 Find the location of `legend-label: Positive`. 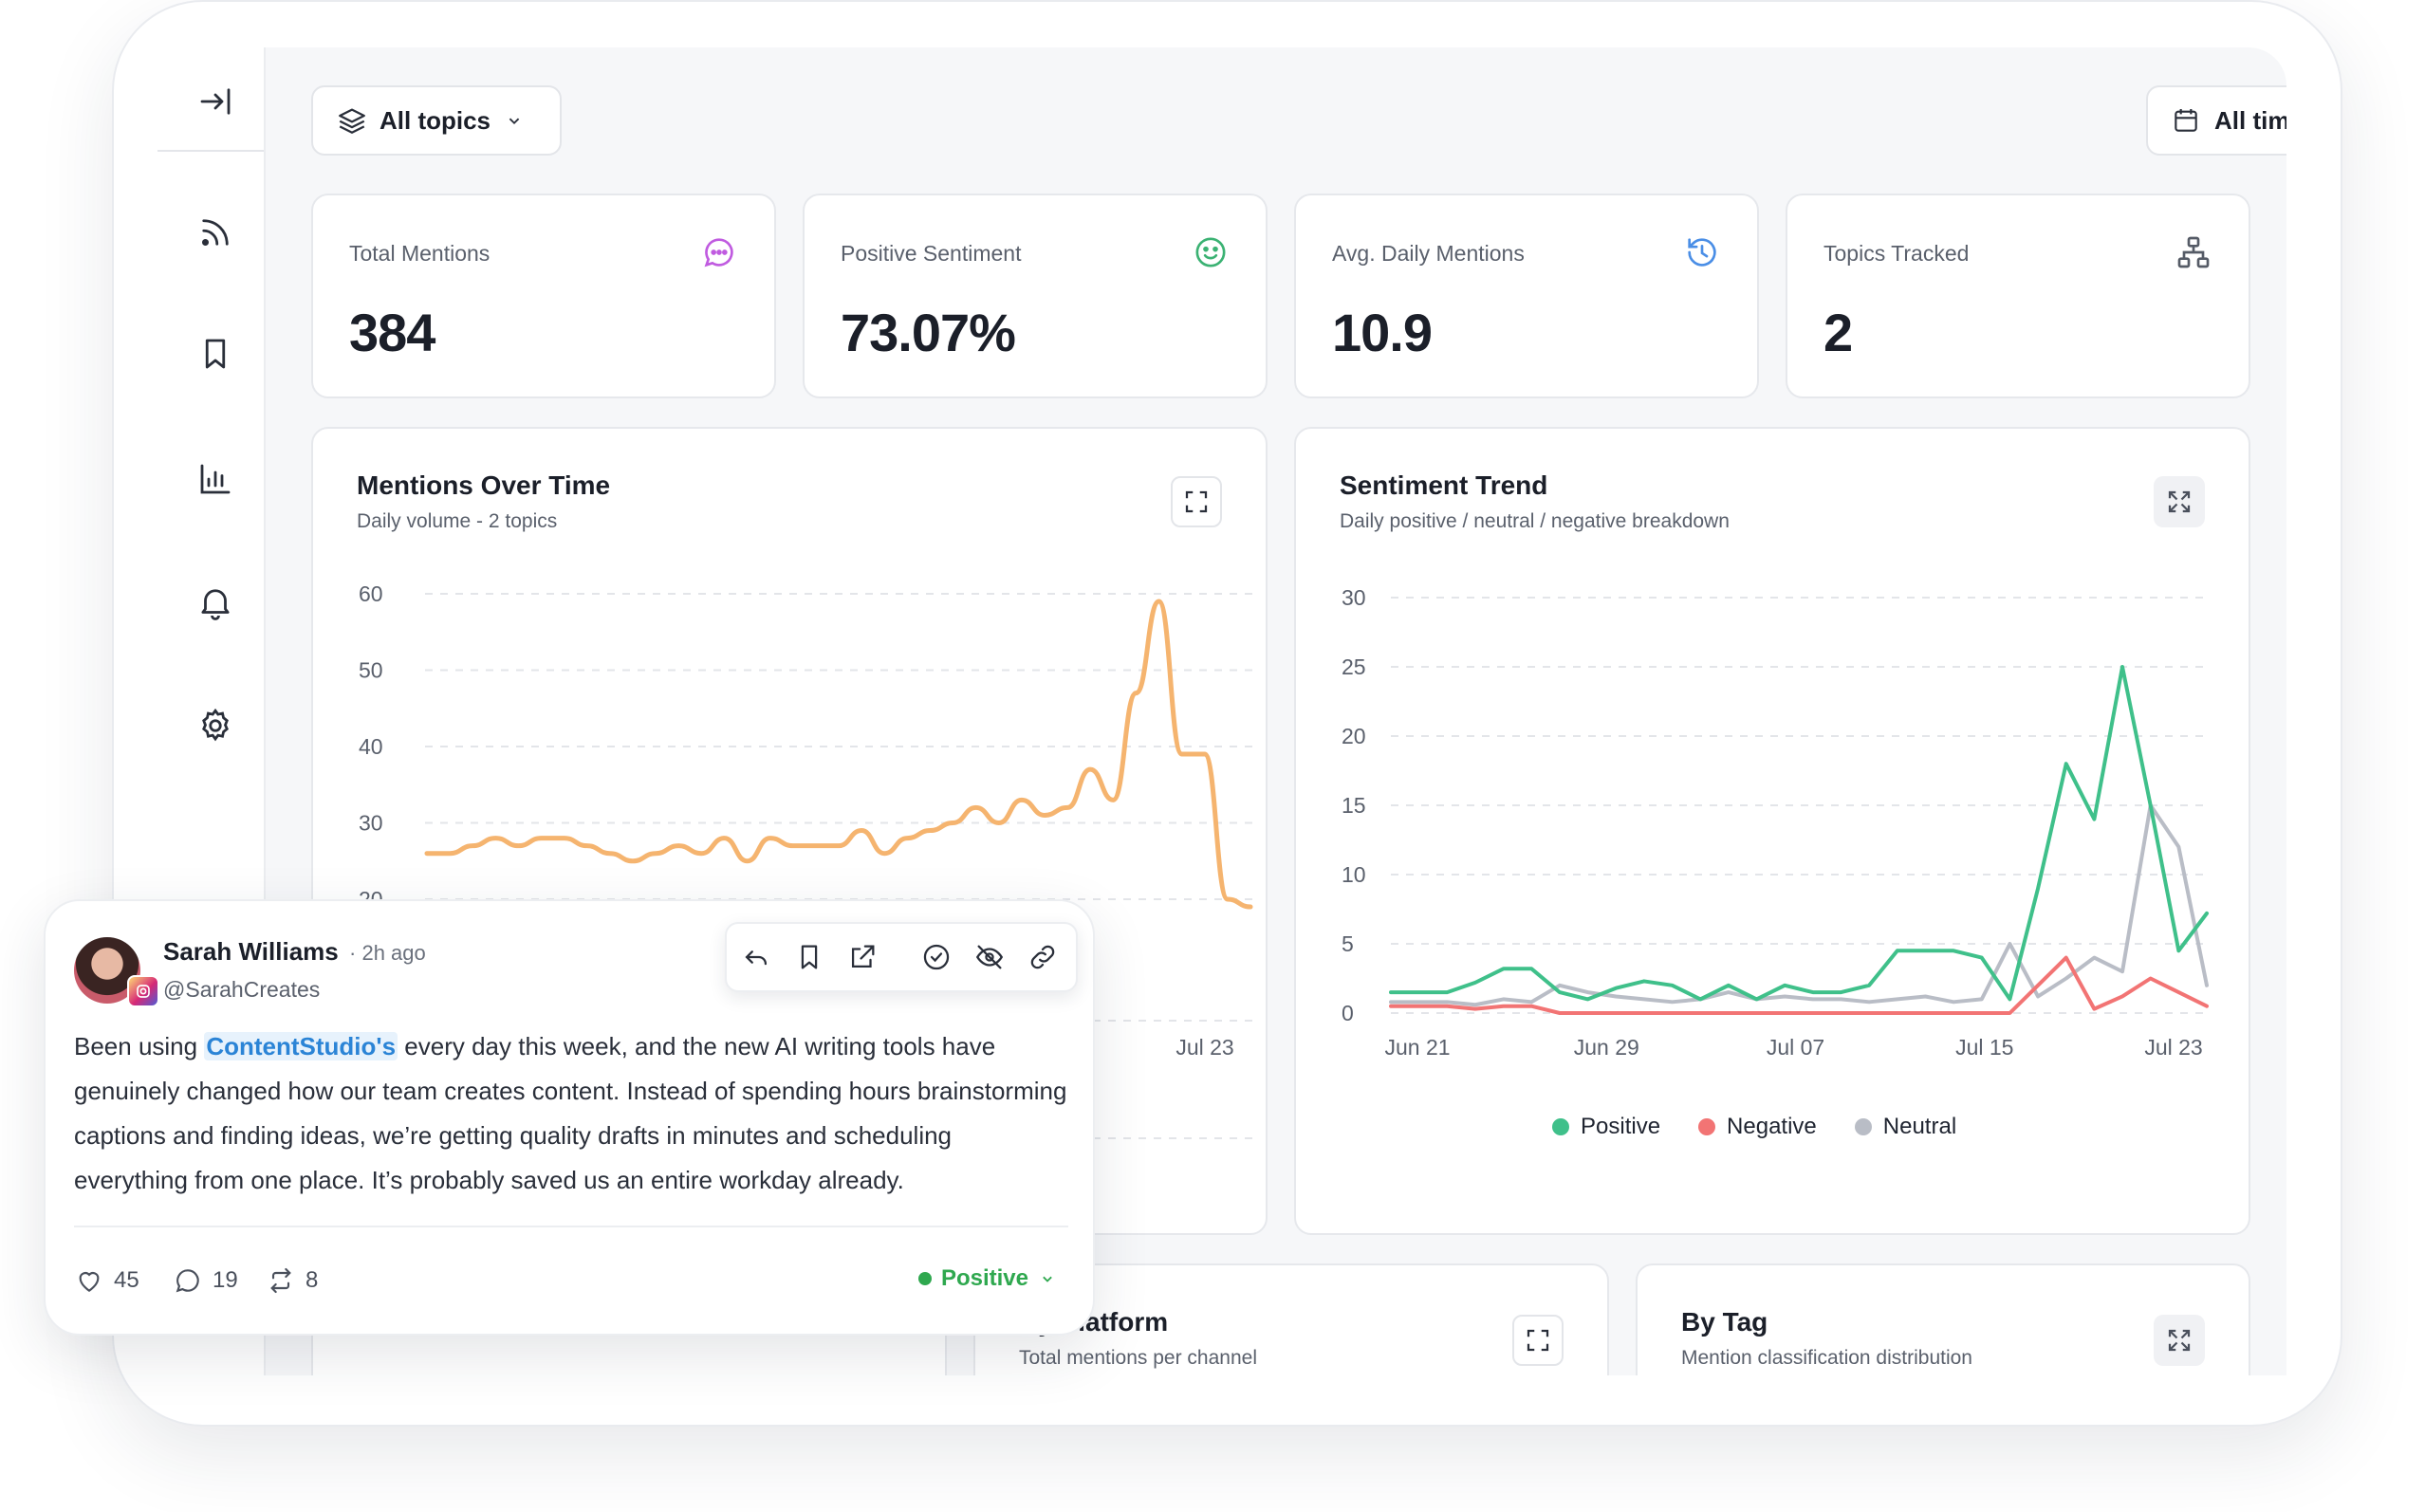

legend-label: Positive is located at coordinates (1621, 1126).